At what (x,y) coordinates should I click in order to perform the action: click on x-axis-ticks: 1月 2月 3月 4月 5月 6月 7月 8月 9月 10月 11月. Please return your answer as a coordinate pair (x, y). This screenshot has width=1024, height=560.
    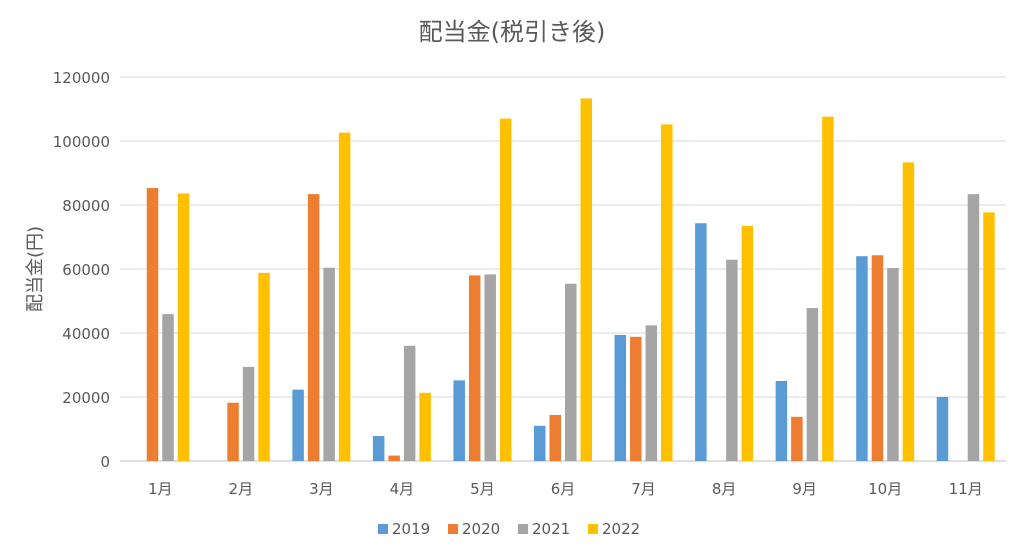
    Looking at the image, I should click on (565, 489).